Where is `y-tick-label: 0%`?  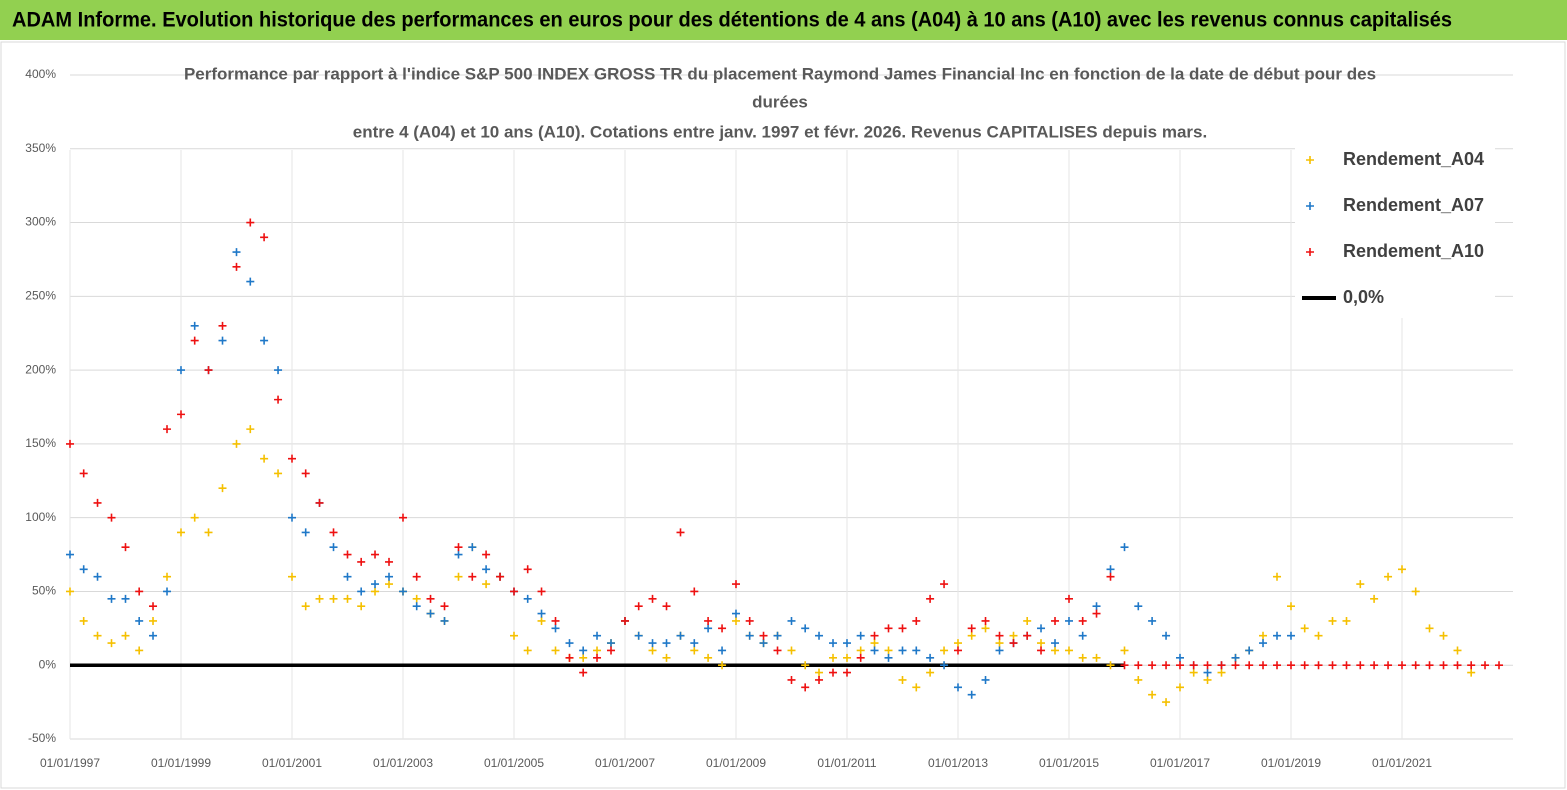
y-tick-label: 0% is located at coordinates (48, 664).